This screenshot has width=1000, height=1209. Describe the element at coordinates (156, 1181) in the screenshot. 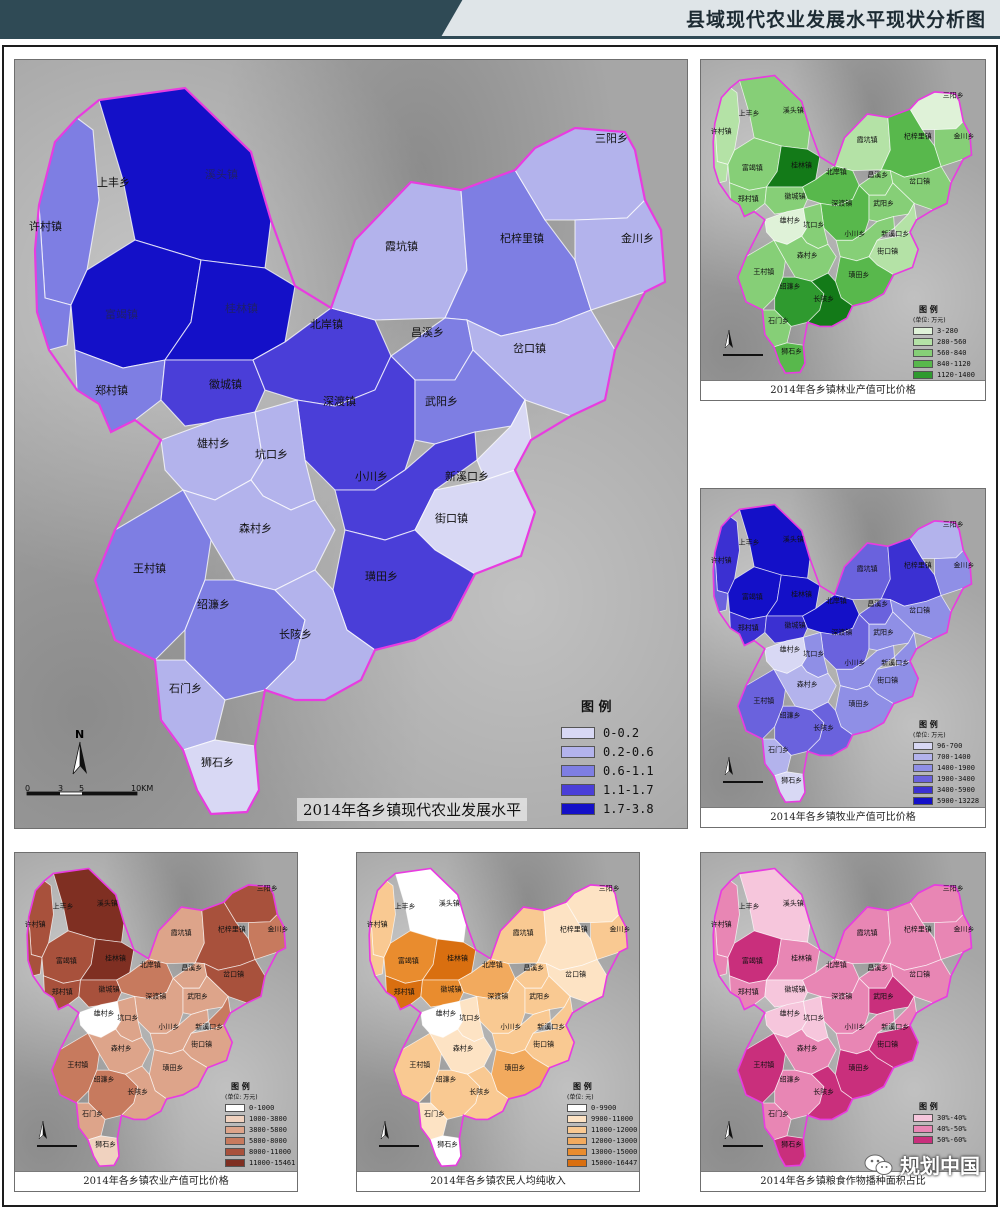

I see `agriculture-caption: 2014年各乡镇农业产值可比价格` at that location.